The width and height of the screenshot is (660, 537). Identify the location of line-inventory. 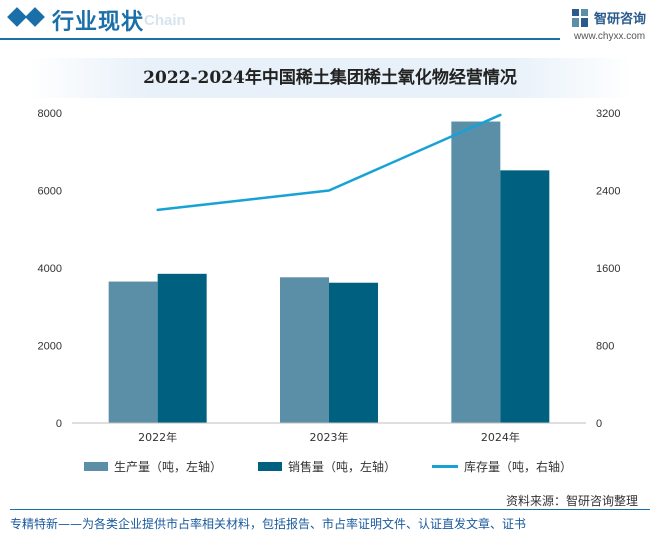
(329, 162).